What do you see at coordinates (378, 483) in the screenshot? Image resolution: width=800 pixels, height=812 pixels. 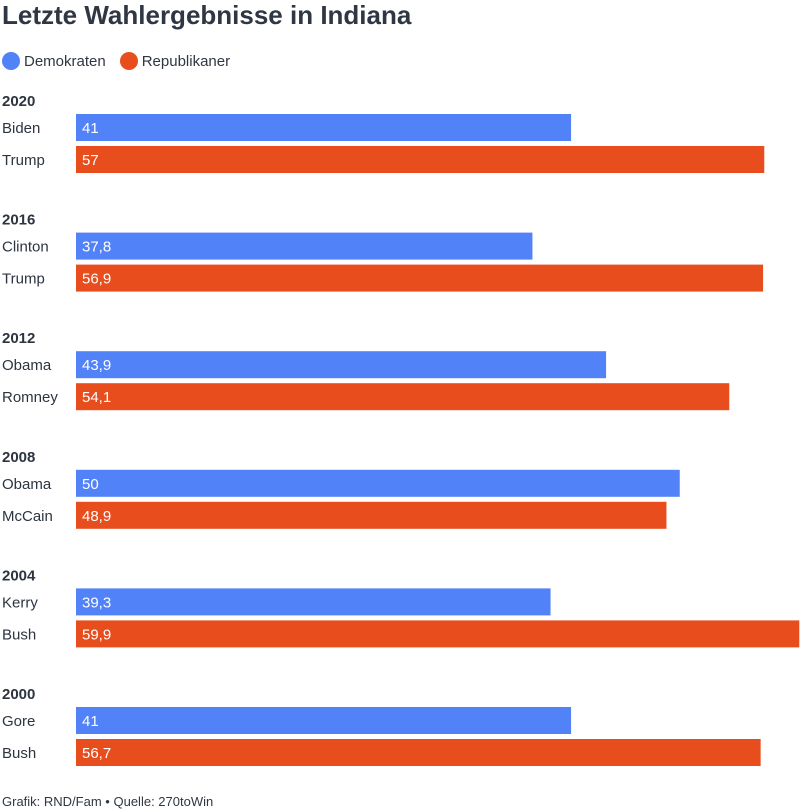 I see `bar-2008-obama` at bounding box center [378, 483].